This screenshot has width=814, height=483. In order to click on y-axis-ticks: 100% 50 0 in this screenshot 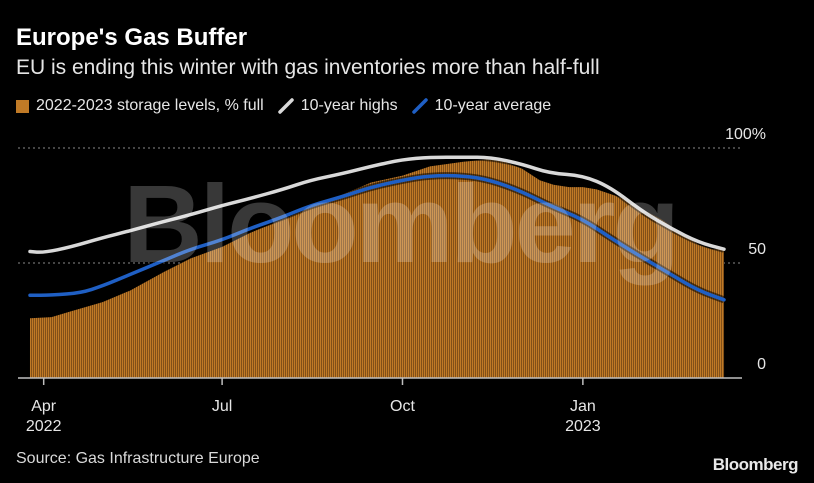, I will do `click(745, 249)`.